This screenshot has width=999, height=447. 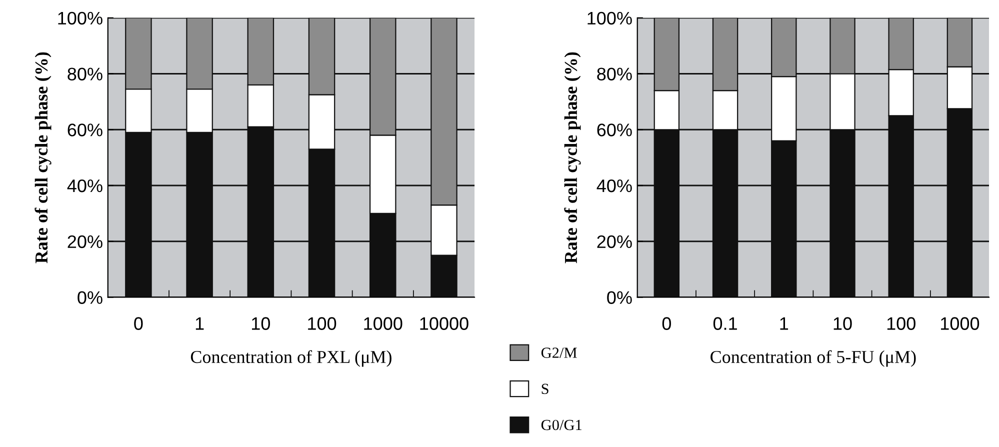 I want to click on x-tick-label: 0.1, so click(x=725, y=323).